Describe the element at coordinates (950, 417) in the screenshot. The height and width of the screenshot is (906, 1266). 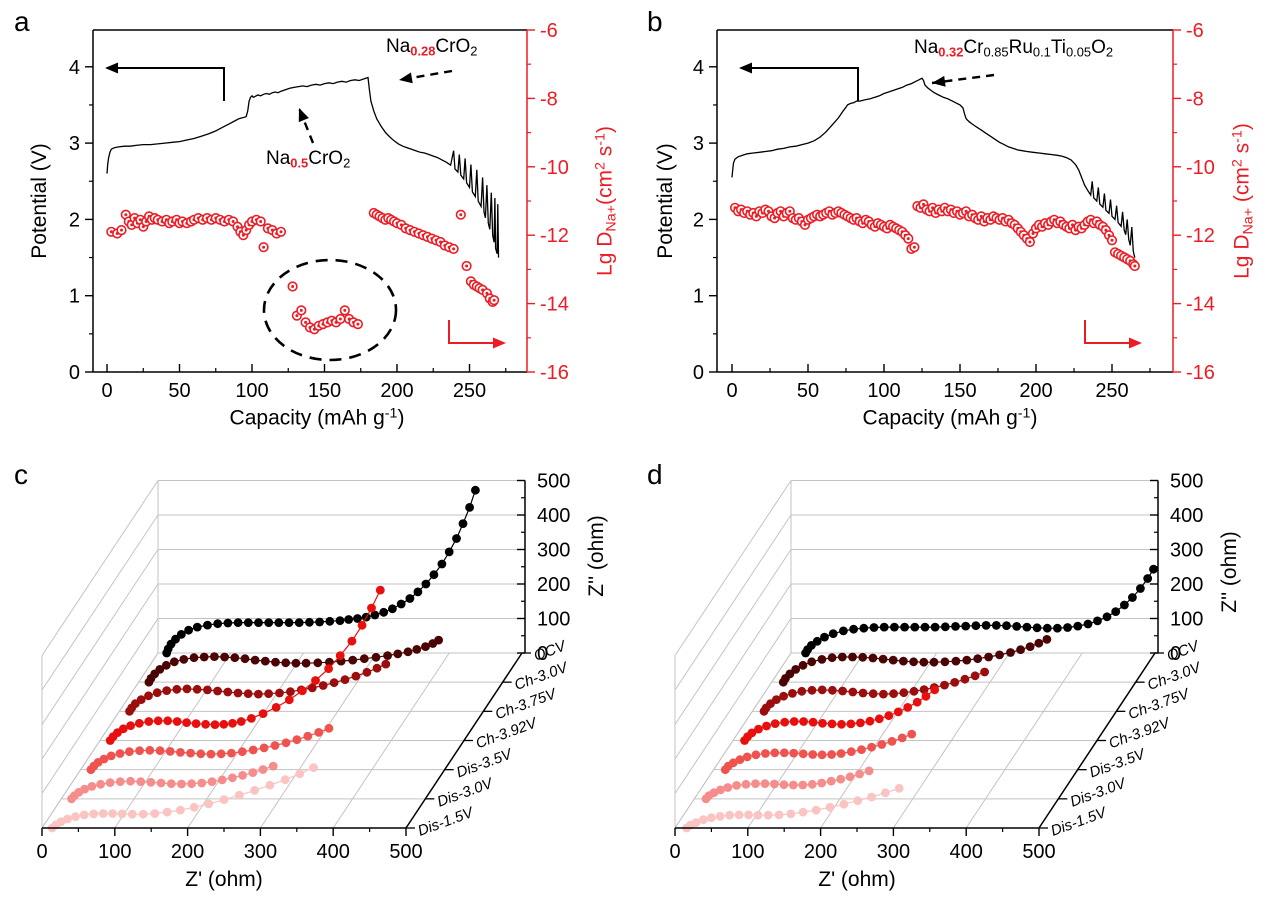
I see `x-axis-title-b: Capacity (mAh g-1)` at that location.